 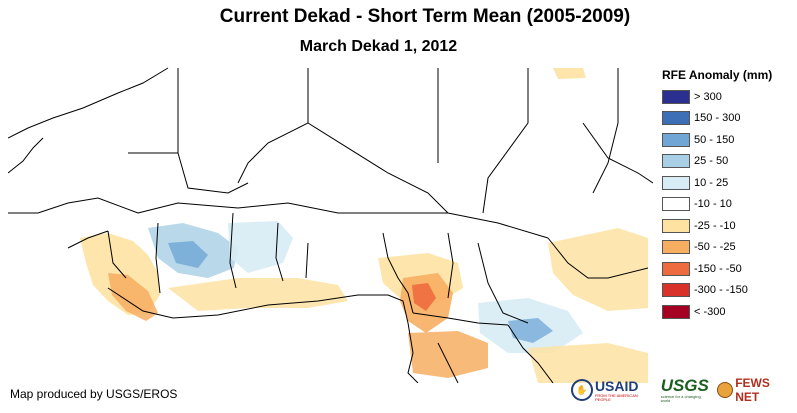 I want to click on patch-negative-east, so click(x=598, y=269).